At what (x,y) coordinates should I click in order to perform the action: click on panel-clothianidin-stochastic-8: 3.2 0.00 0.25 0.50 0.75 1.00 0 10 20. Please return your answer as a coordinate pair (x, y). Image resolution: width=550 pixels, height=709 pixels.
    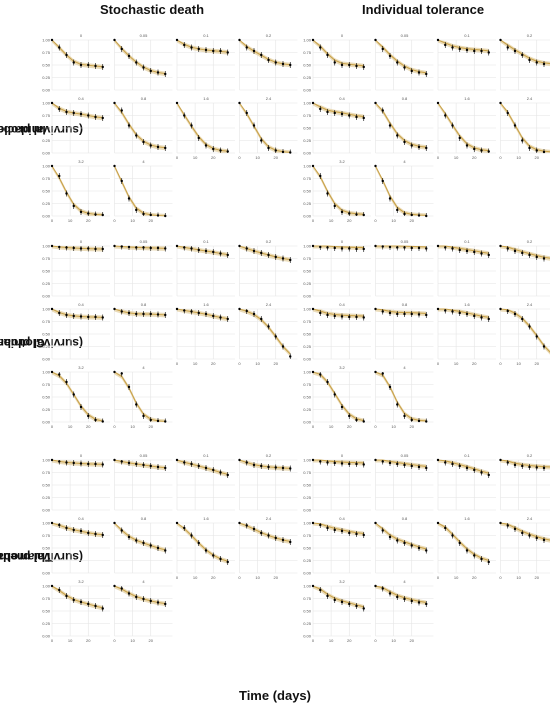
    Looking at the image, I should click on (76, 397).